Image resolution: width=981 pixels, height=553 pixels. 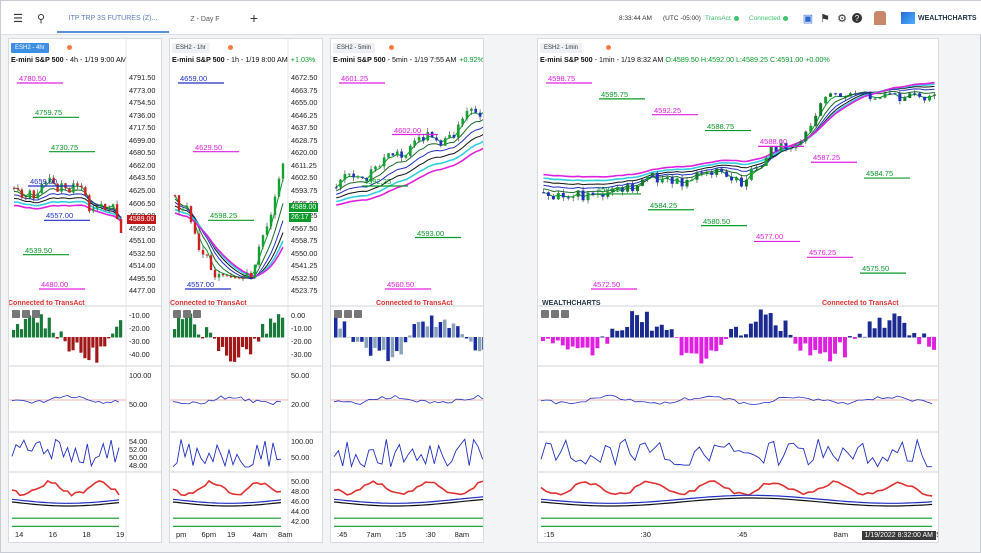 I want to click on level-value: 4577.00, so click(x=770, y=237).